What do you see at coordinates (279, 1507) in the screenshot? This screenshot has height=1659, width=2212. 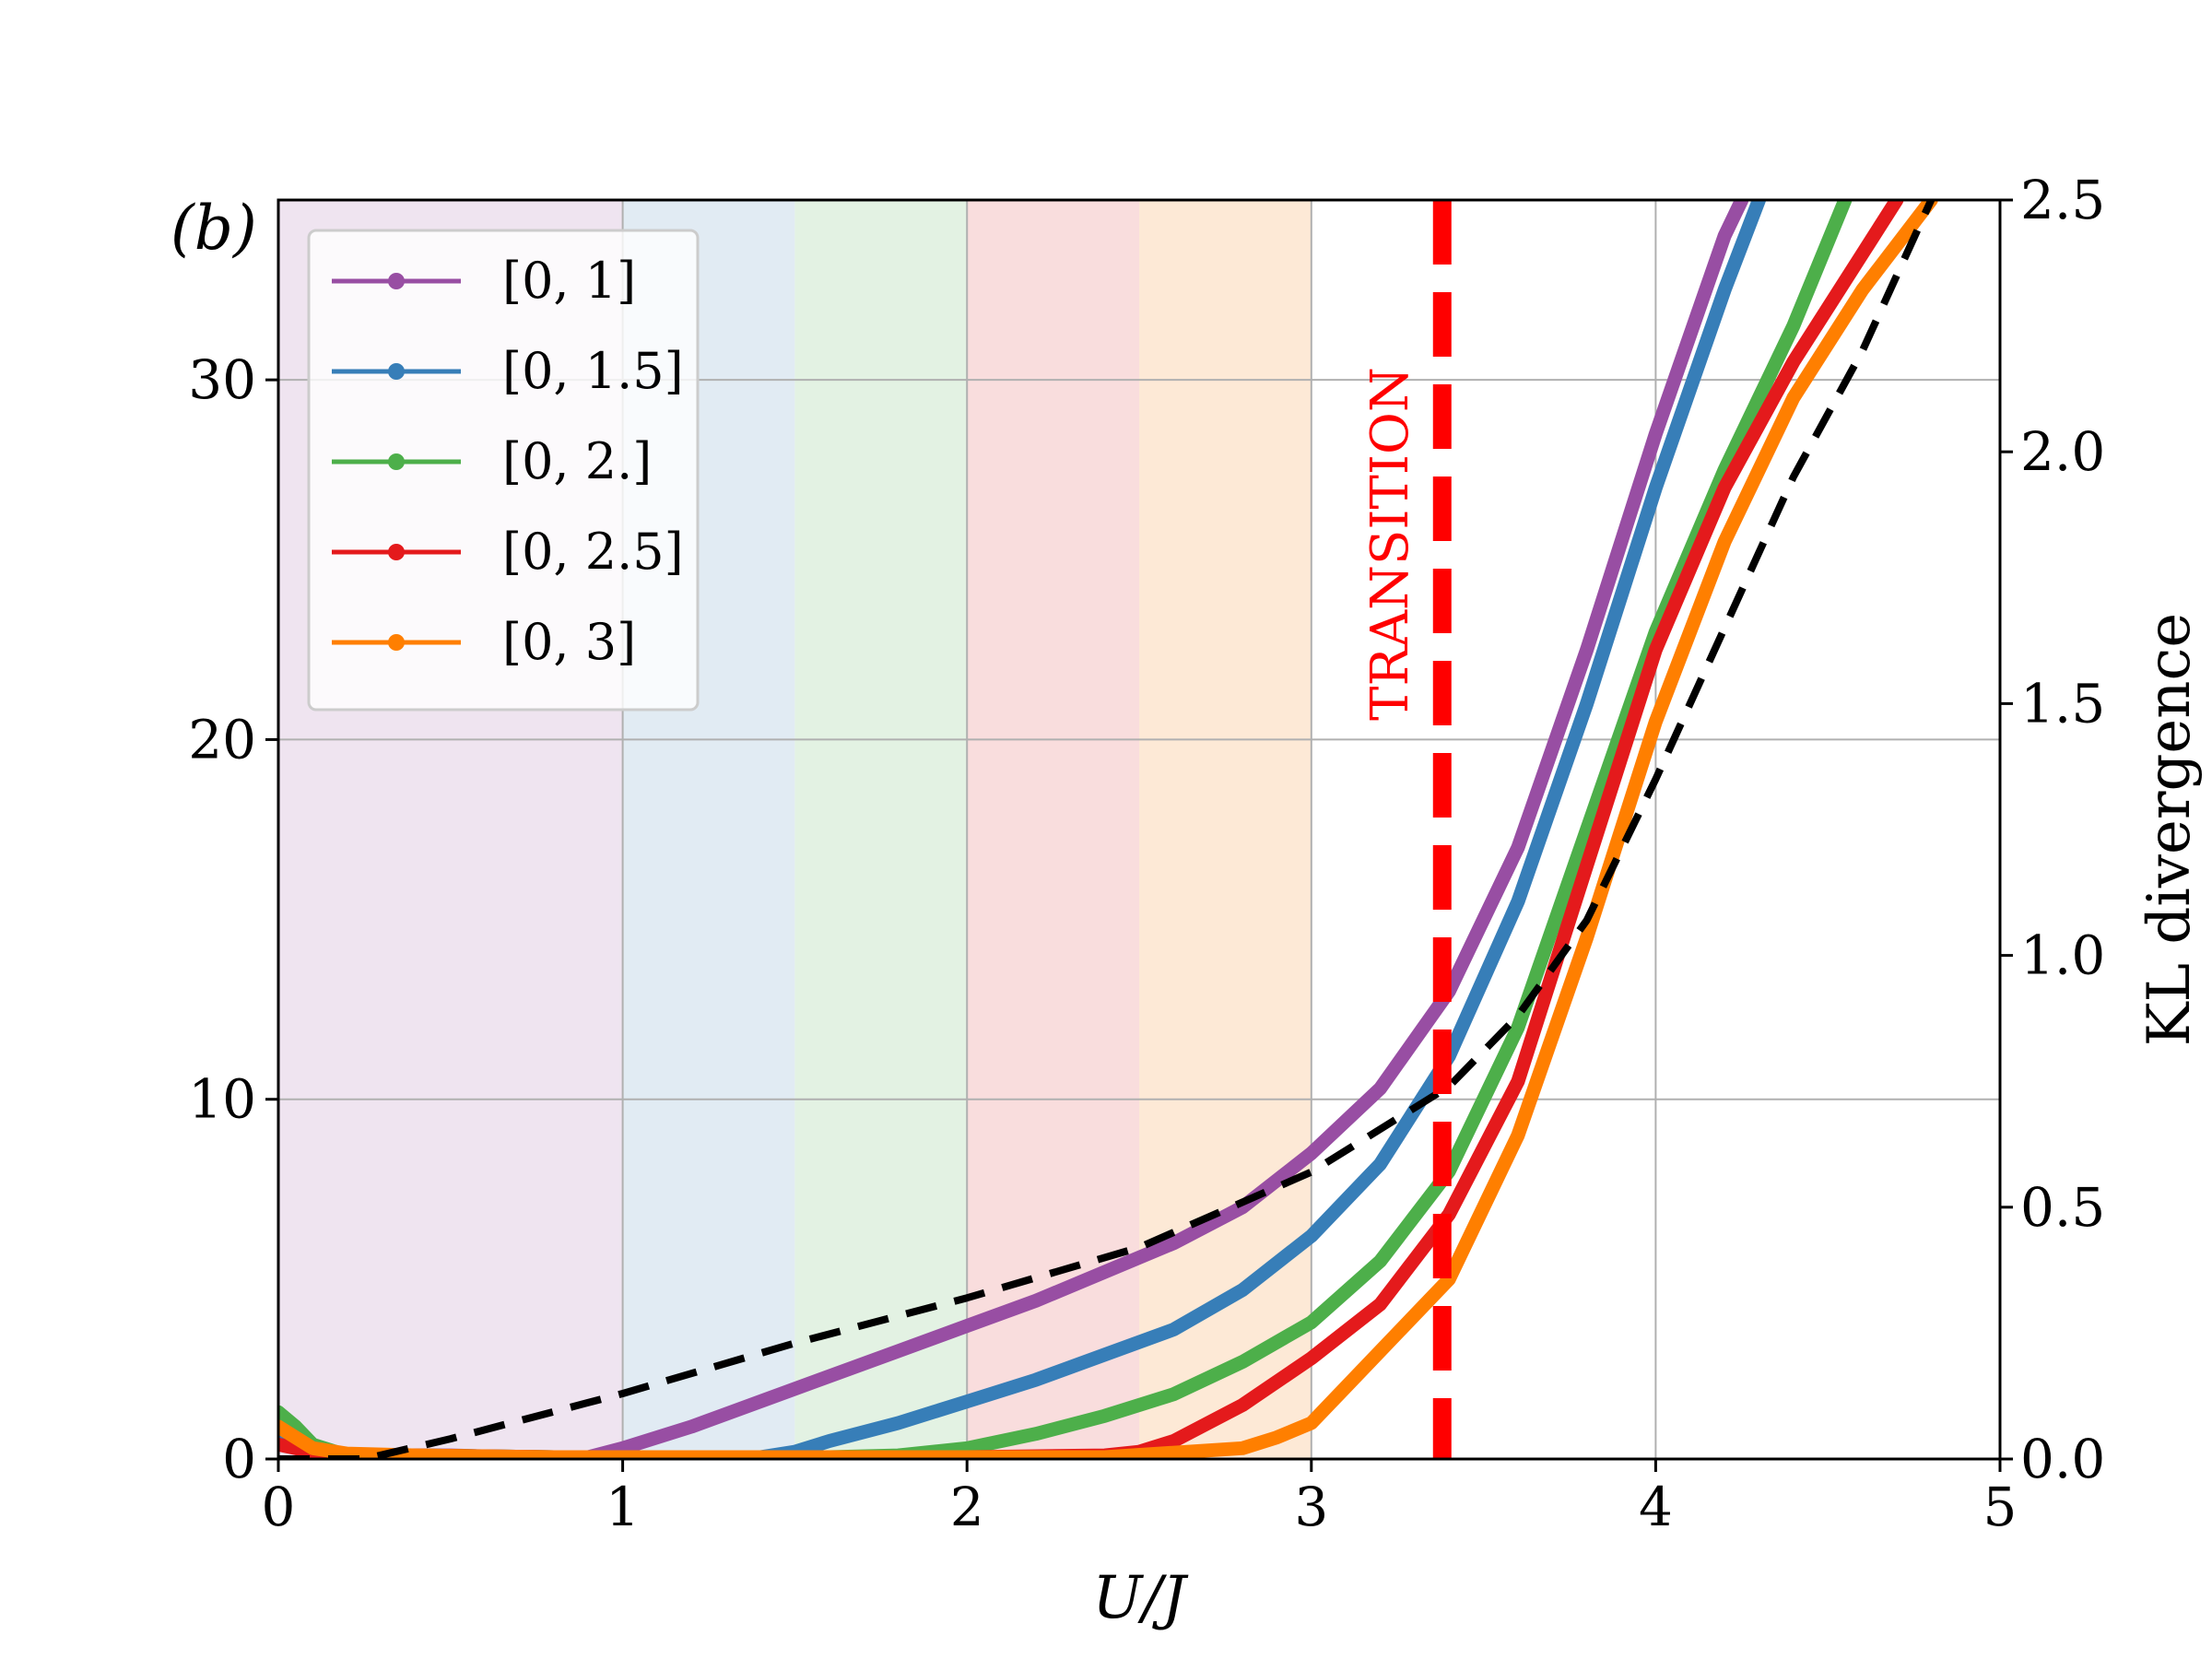 I see `x-tick-label: 0` at bounding box center [279, 1507].